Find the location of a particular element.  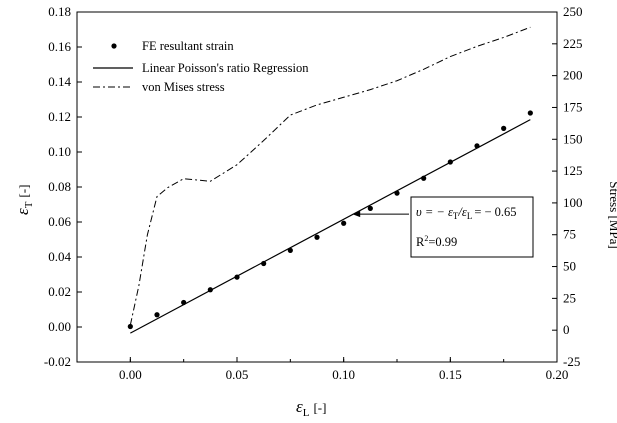

y2-tick-label: 100 is located at coordinates (573, 202).